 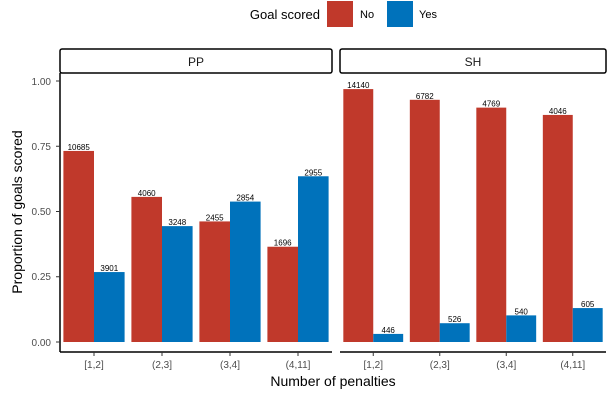 I want to click on y-tick-label: 0.50, so click(x=42, y=212).